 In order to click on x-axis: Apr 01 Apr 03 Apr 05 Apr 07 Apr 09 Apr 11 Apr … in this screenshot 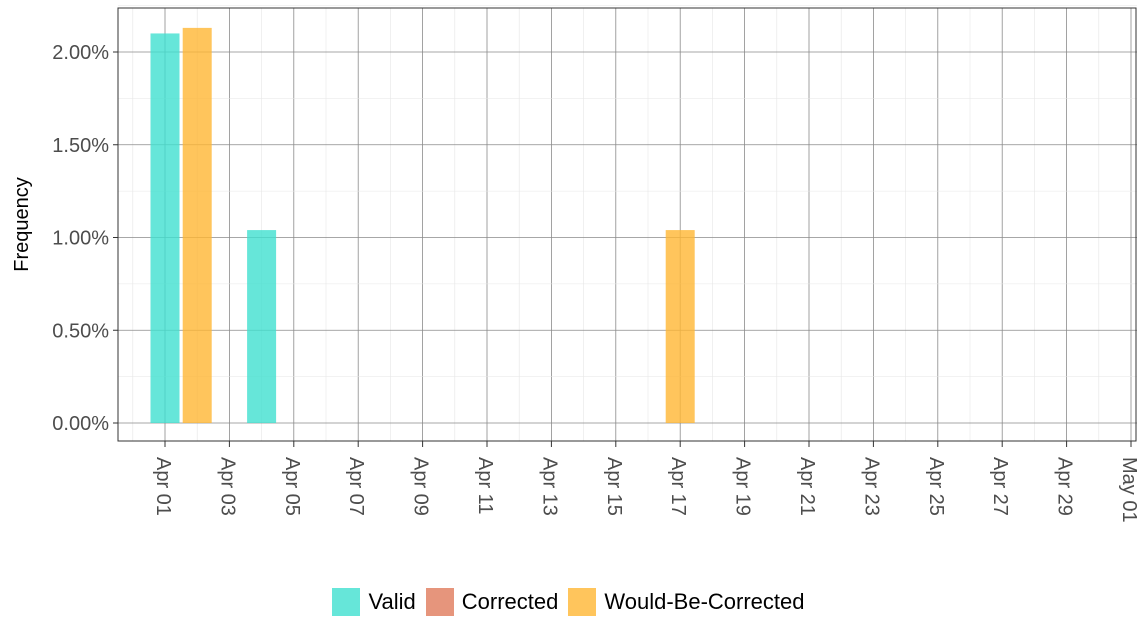, I will do `click(644, 482)`.